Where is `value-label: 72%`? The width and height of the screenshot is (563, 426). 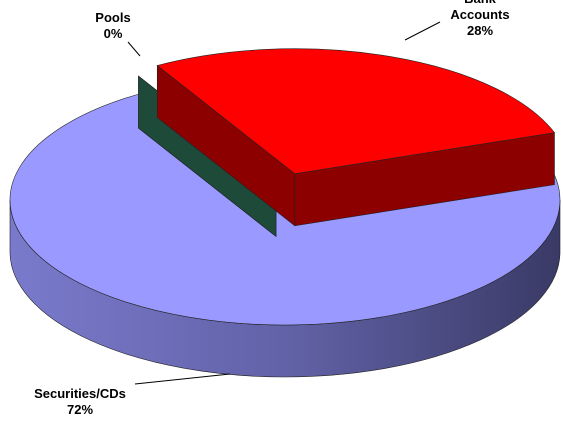
value-label: 72% is located at coordinates (80, 409).